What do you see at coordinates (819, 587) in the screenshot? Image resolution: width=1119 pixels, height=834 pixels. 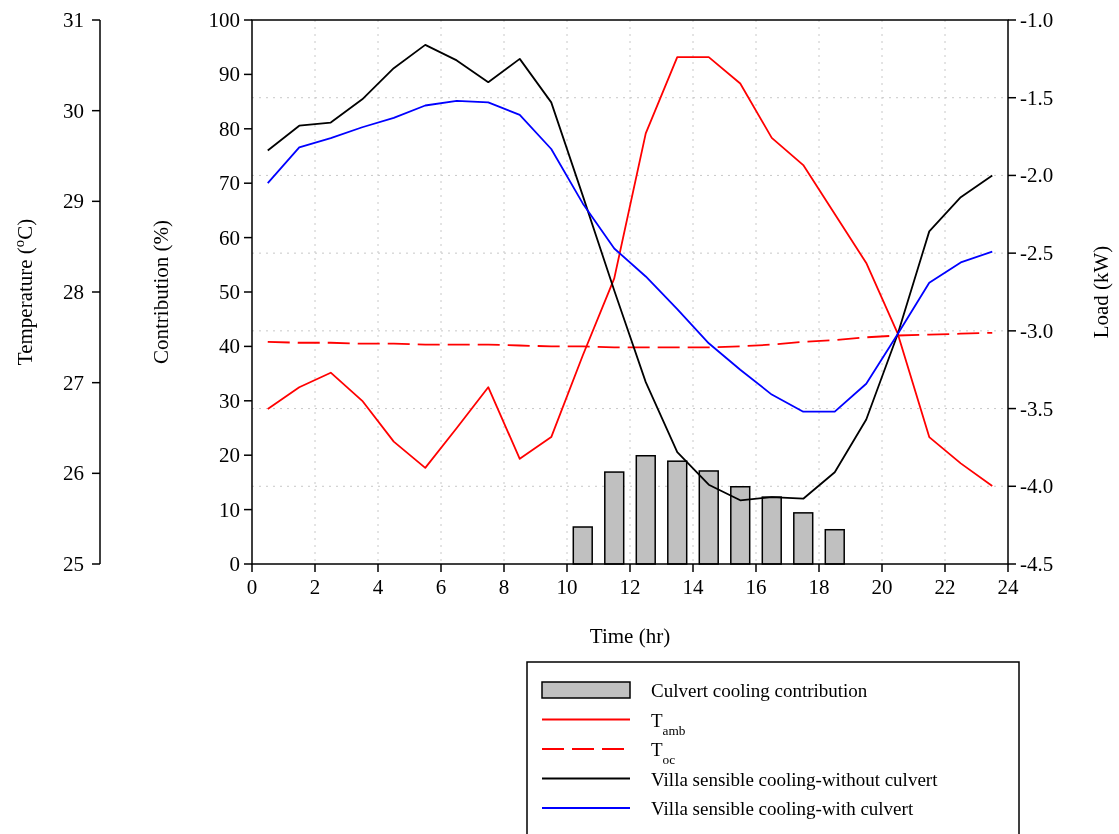 I see `x-tick-label: 18` at bounding box center [819, 587].